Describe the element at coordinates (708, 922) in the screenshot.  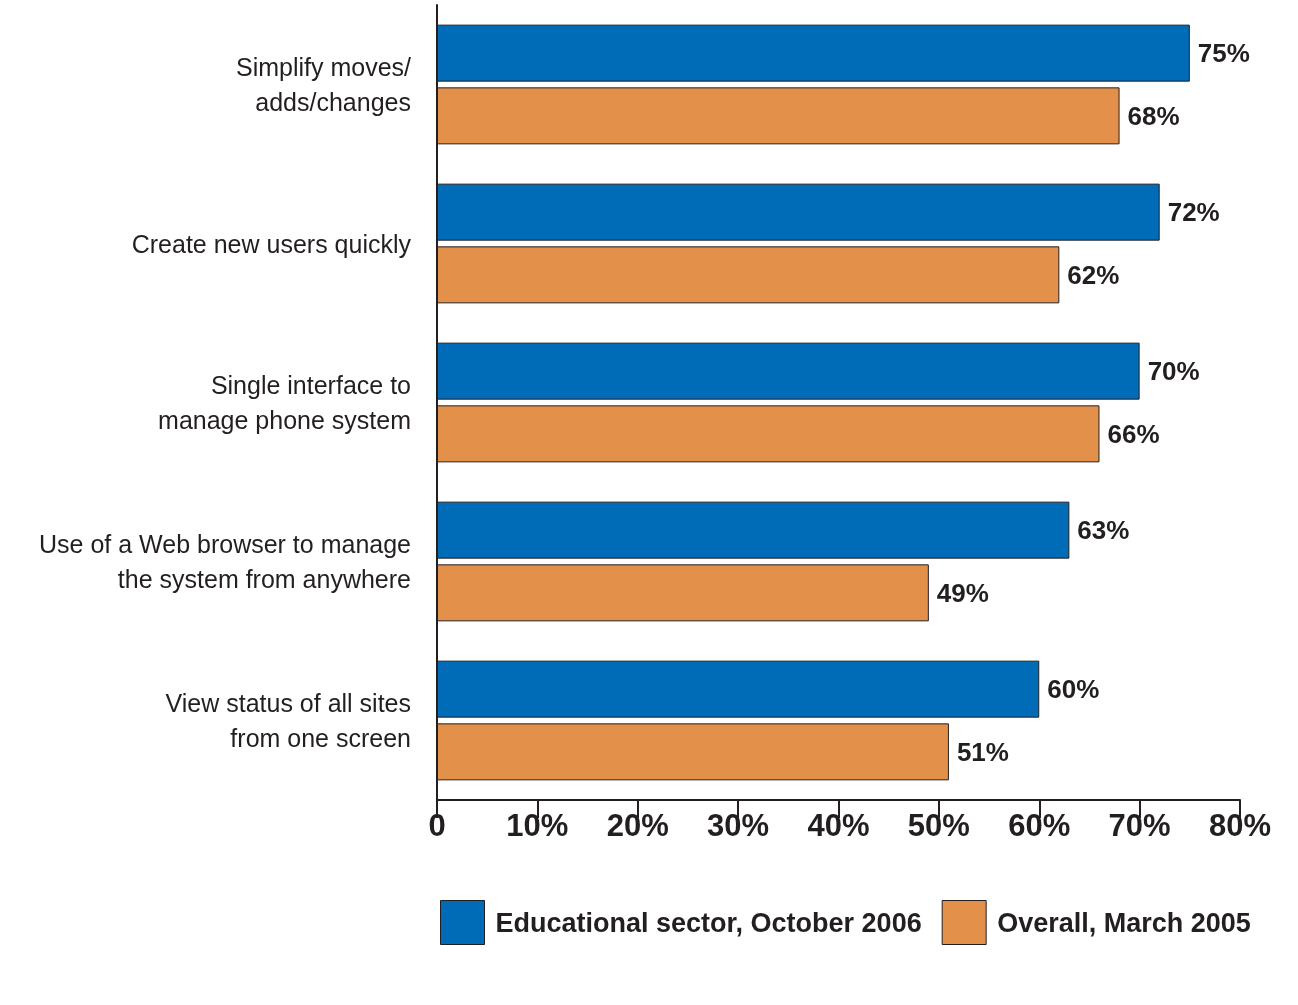
I see `legend-label: Educational sector, October 2006` at that location.